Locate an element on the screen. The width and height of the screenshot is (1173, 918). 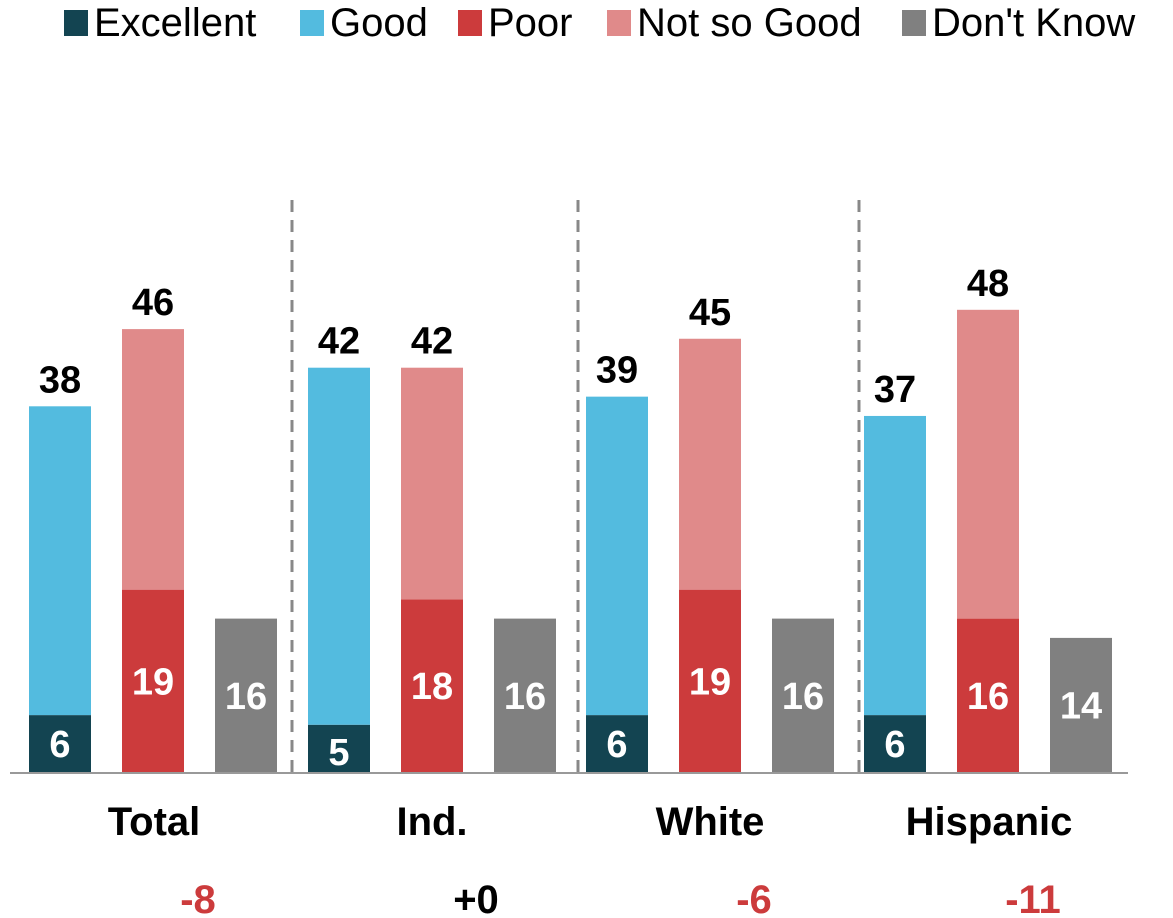
data-label-white-don-t-know: 16 is located at coordinates (803, 697).